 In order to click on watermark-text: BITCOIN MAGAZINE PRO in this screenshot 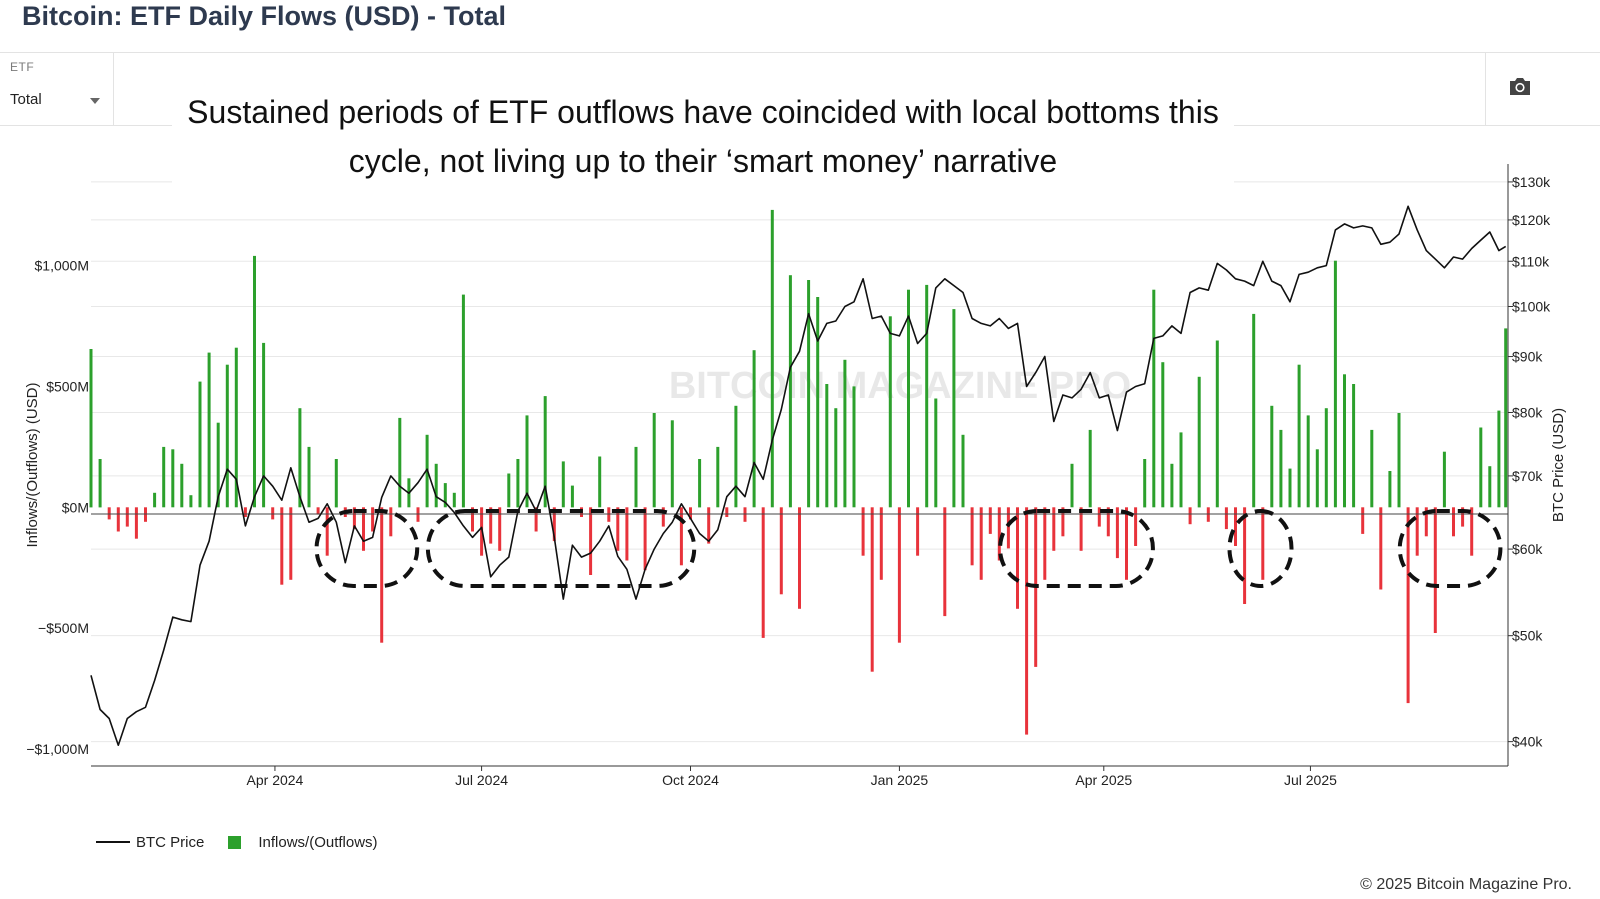, I will do `click(900, 386)`.